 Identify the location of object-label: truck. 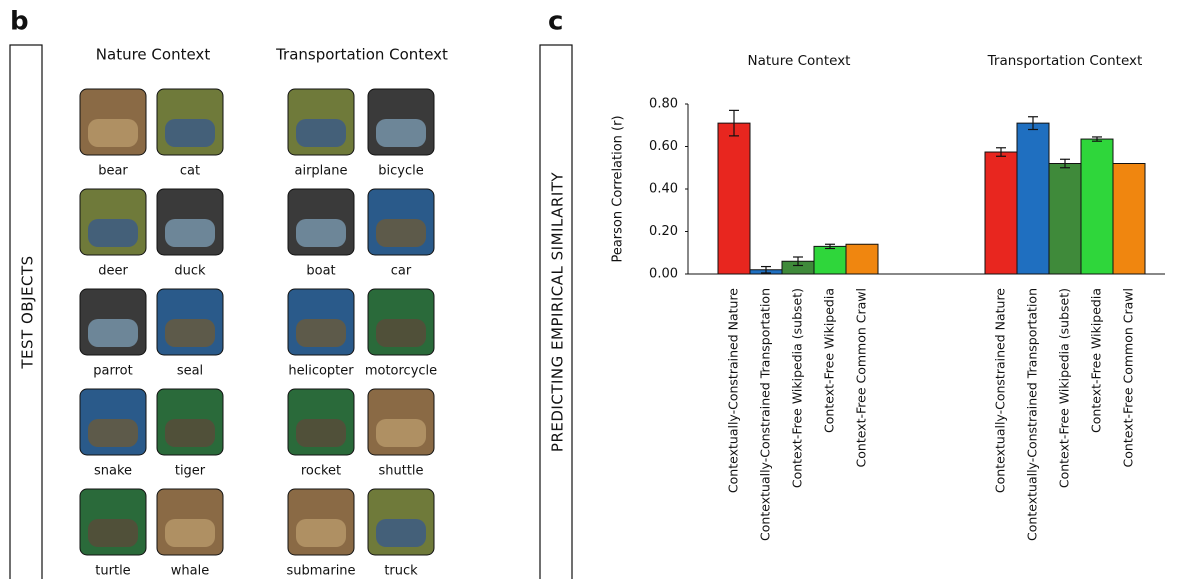
(401, 571).